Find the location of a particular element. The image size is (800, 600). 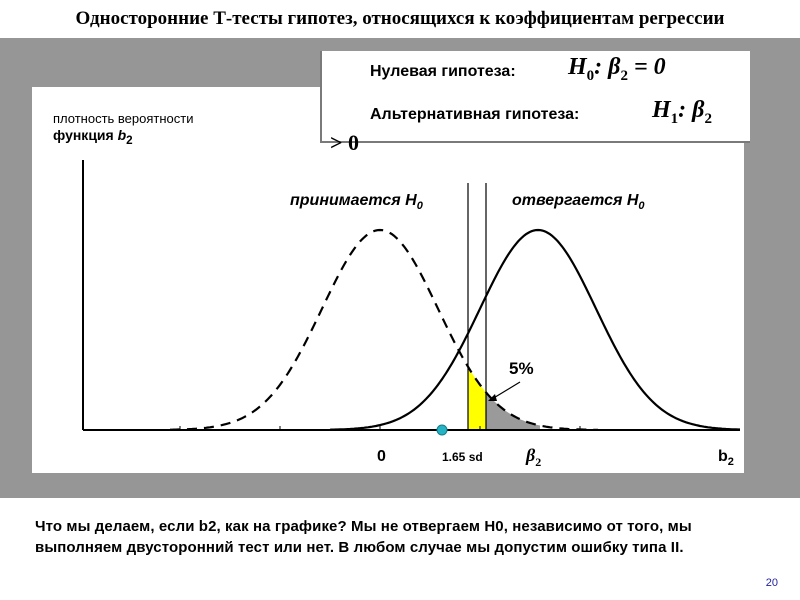

slide-number: 20 is located at coordinates (771, 583).